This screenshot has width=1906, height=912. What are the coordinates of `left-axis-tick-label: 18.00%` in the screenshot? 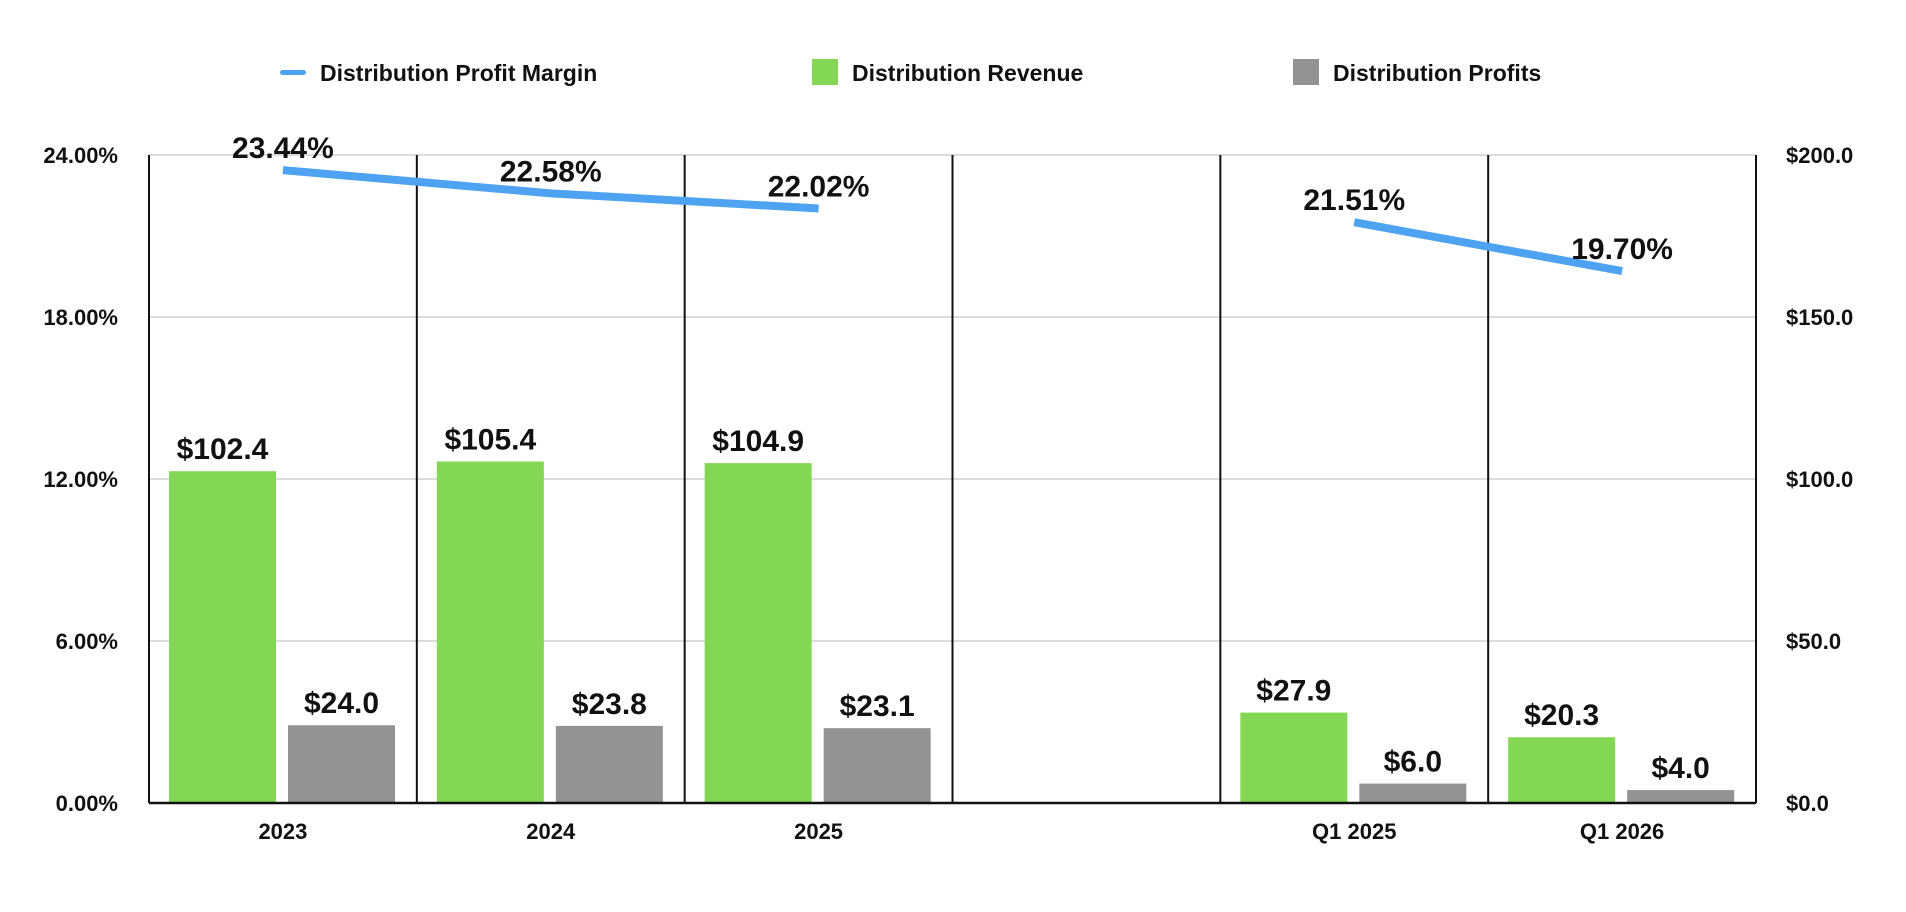 It's located at (80, 317).